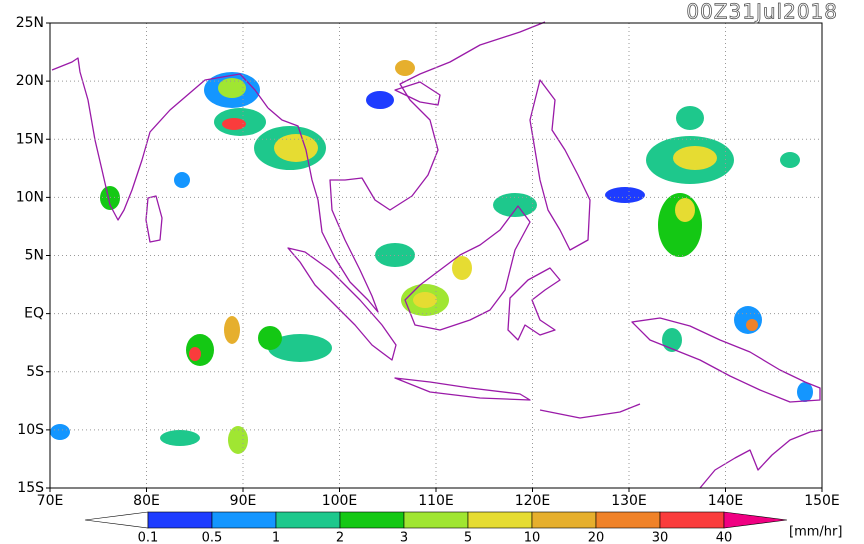 The height and width of the screenshot is (544, 864). I want to click on colorbar-label: 0.1, so click(148, 537).